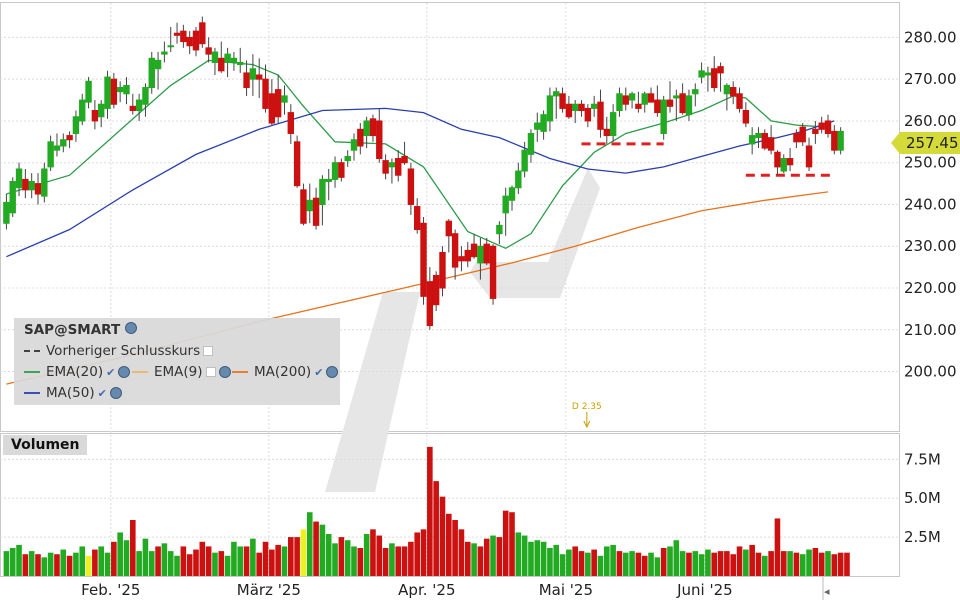 The width and height of the screenshot is (960, 600). What do you see at coordinates (181, 372) in the screenshot?
I see `legend-ema9: EMA(9)` at bounding box center [181, 372].